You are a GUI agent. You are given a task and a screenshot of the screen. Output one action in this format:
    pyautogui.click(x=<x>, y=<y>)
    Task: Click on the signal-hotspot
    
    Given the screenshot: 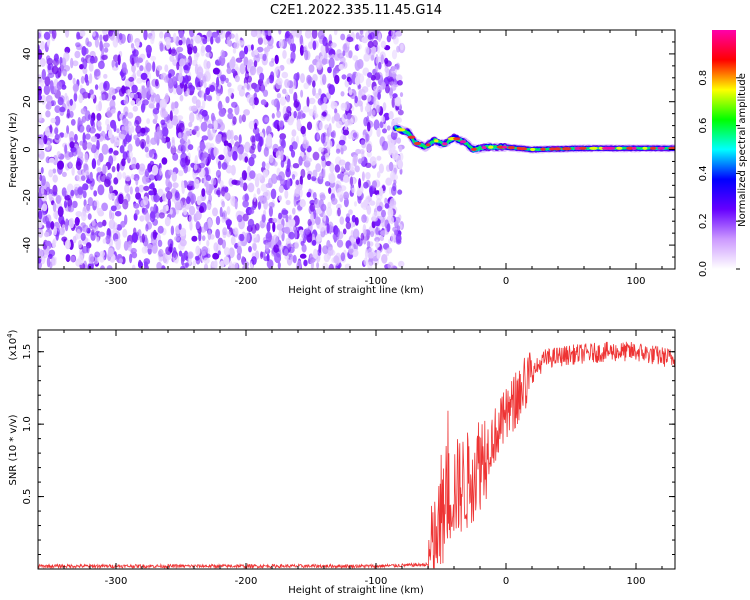 What is the action you would take?
    pyautogui.click(x=557, y=149)
    